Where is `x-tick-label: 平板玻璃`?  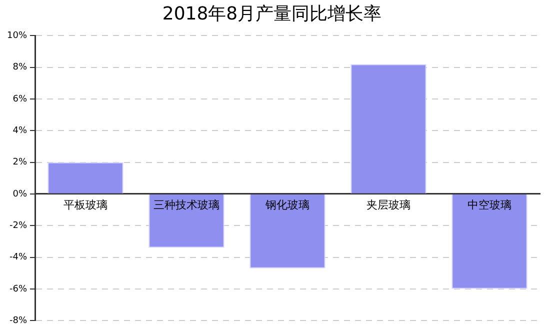
x-tick-label: 平板玻璃 is located at coordinates (86, 205).